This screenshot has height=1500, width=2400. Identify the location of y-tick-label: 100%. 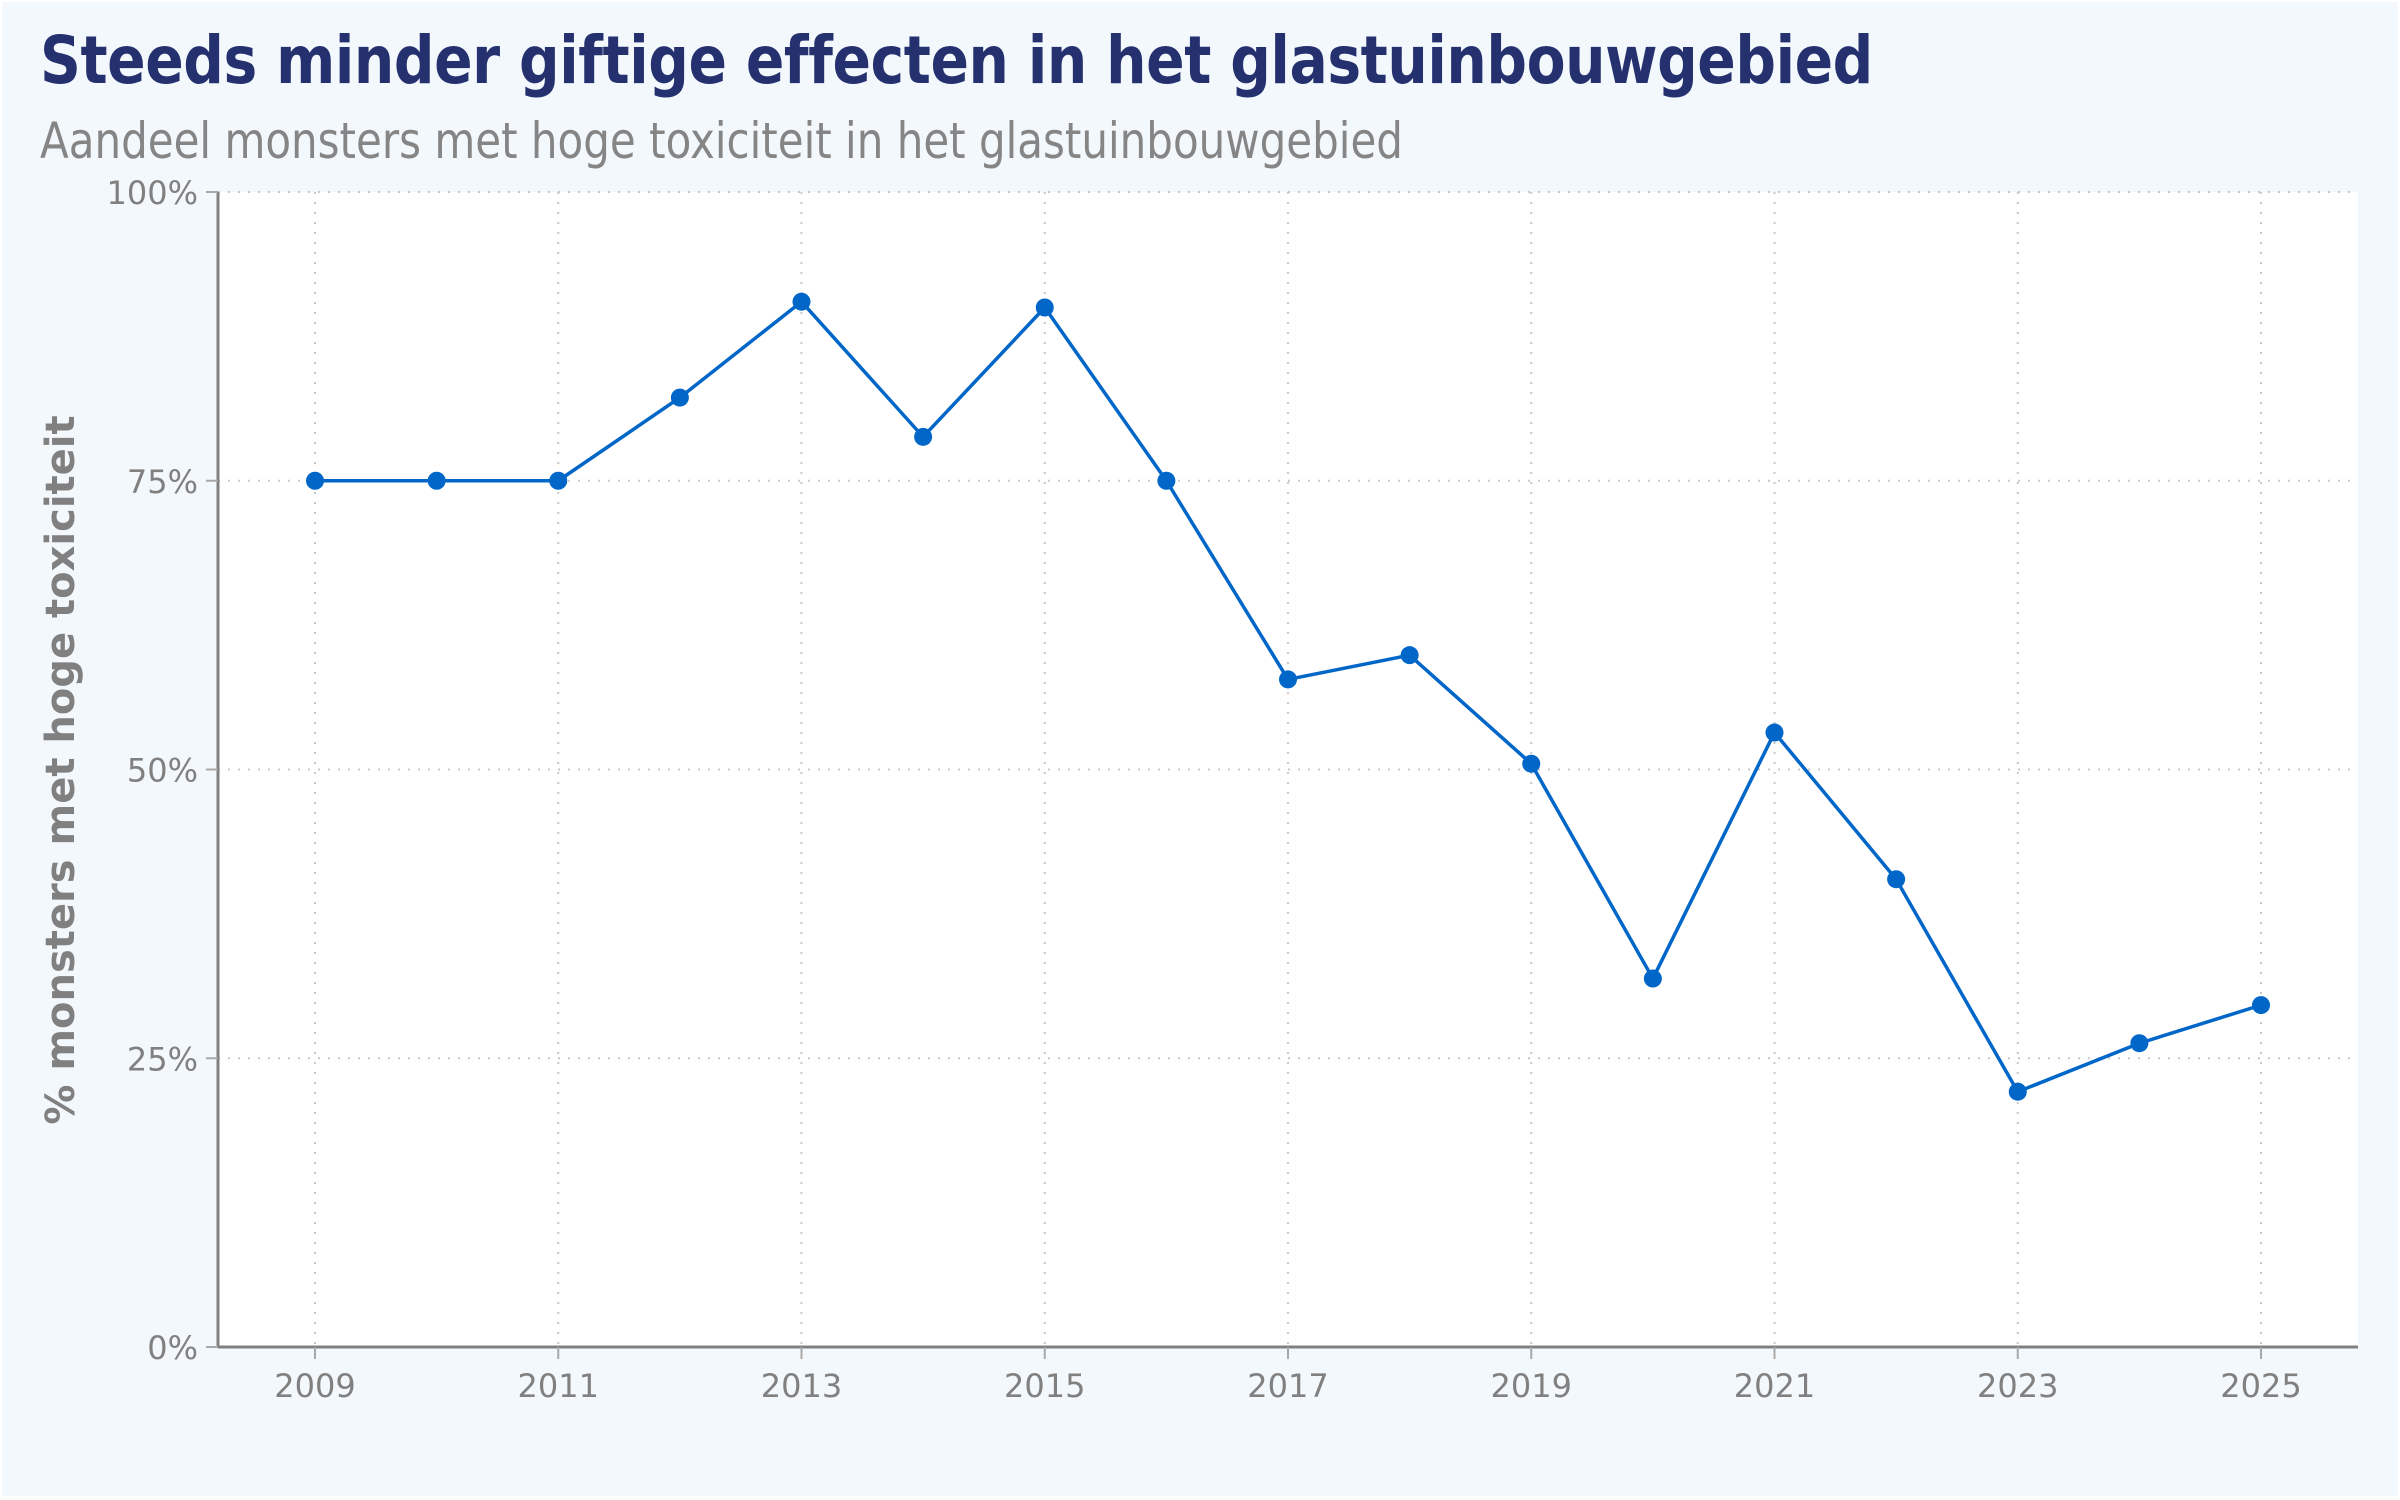
(152, 193).